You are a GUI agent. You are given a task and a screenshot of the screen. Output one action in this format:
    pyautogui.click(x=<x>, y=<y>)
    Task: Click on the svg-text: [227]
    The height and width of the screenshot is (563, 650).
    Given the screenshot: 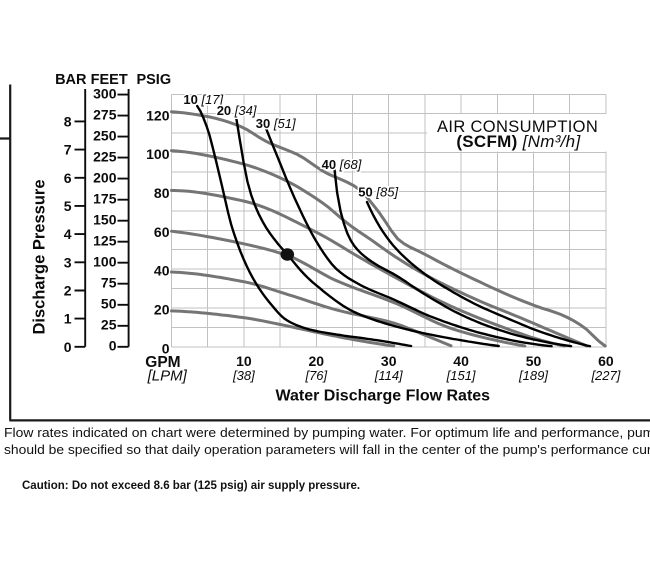 What is the action you would take?
    pyautogui.click(x=605, y=375)
    